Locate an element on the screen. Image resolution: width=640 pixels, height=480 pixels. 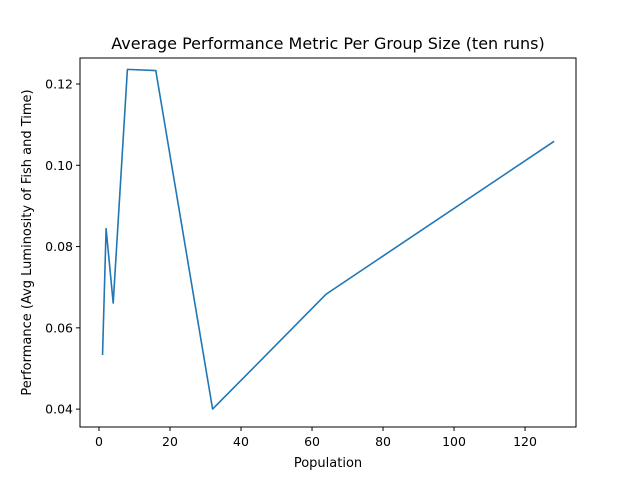
x-tick-label: 80 is located at coordinates (383, 441).